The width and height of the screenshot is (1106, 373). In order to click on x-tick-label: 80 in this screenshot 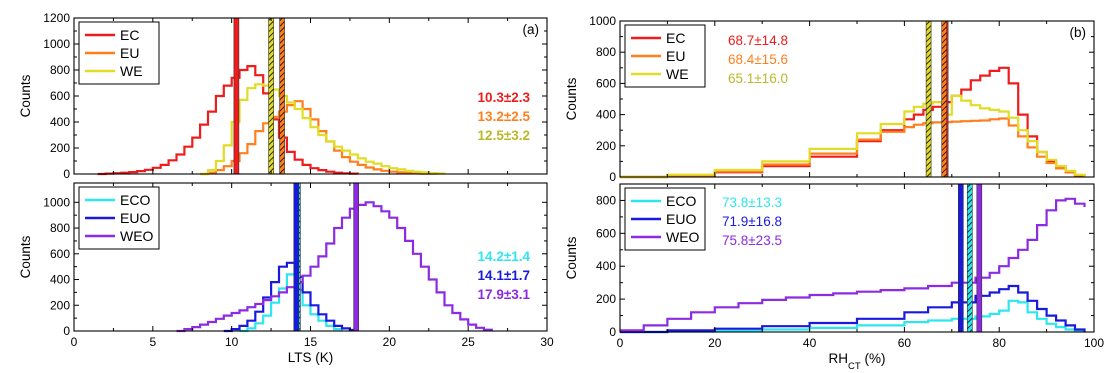, I will do `click(1000, 343)`.